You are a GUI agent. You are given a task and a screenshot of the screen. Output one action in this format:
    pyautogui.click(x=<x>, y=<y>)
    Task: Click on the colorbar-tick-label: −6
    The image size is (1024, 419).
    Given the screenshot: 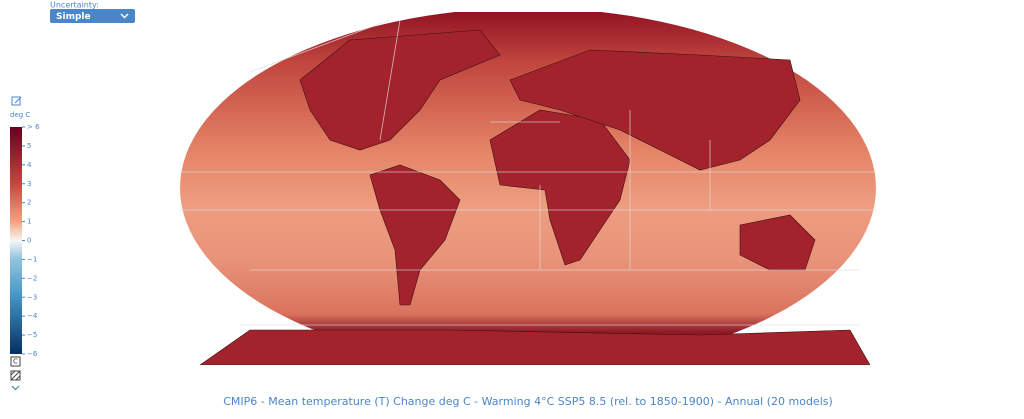 What is the action you would take?
    pyautogui.click(x=32, y=354)
    